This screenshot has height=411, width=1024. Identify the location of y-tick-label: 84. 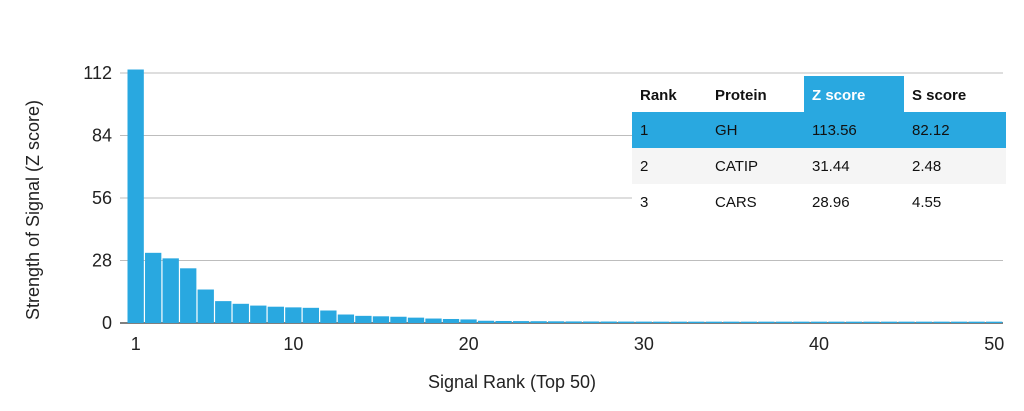
(102, 136).